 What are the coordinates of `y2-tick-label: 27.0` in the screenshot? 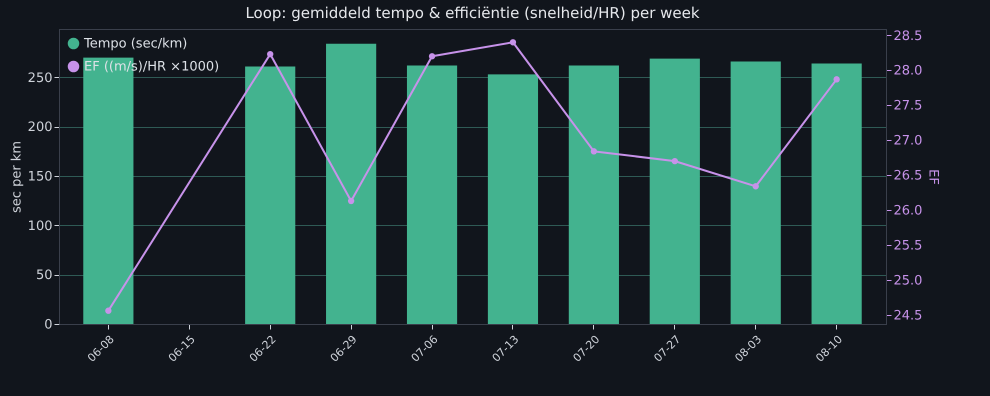 It's located at (908, 141).